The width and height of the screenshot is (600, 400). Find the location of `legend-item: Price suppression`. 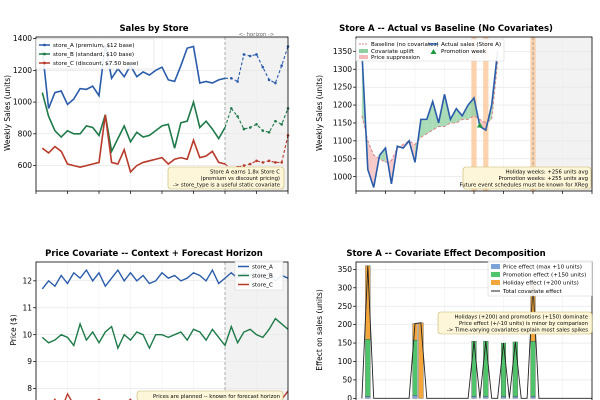

legend-item: Price suppression is located at coordinates (395, 58).